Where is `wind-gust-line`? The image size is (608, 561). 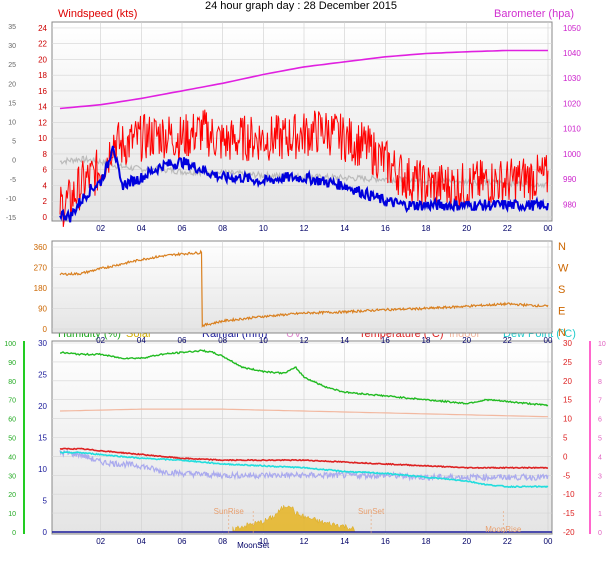 wind-gust-line is located at coordinates (304, 184).